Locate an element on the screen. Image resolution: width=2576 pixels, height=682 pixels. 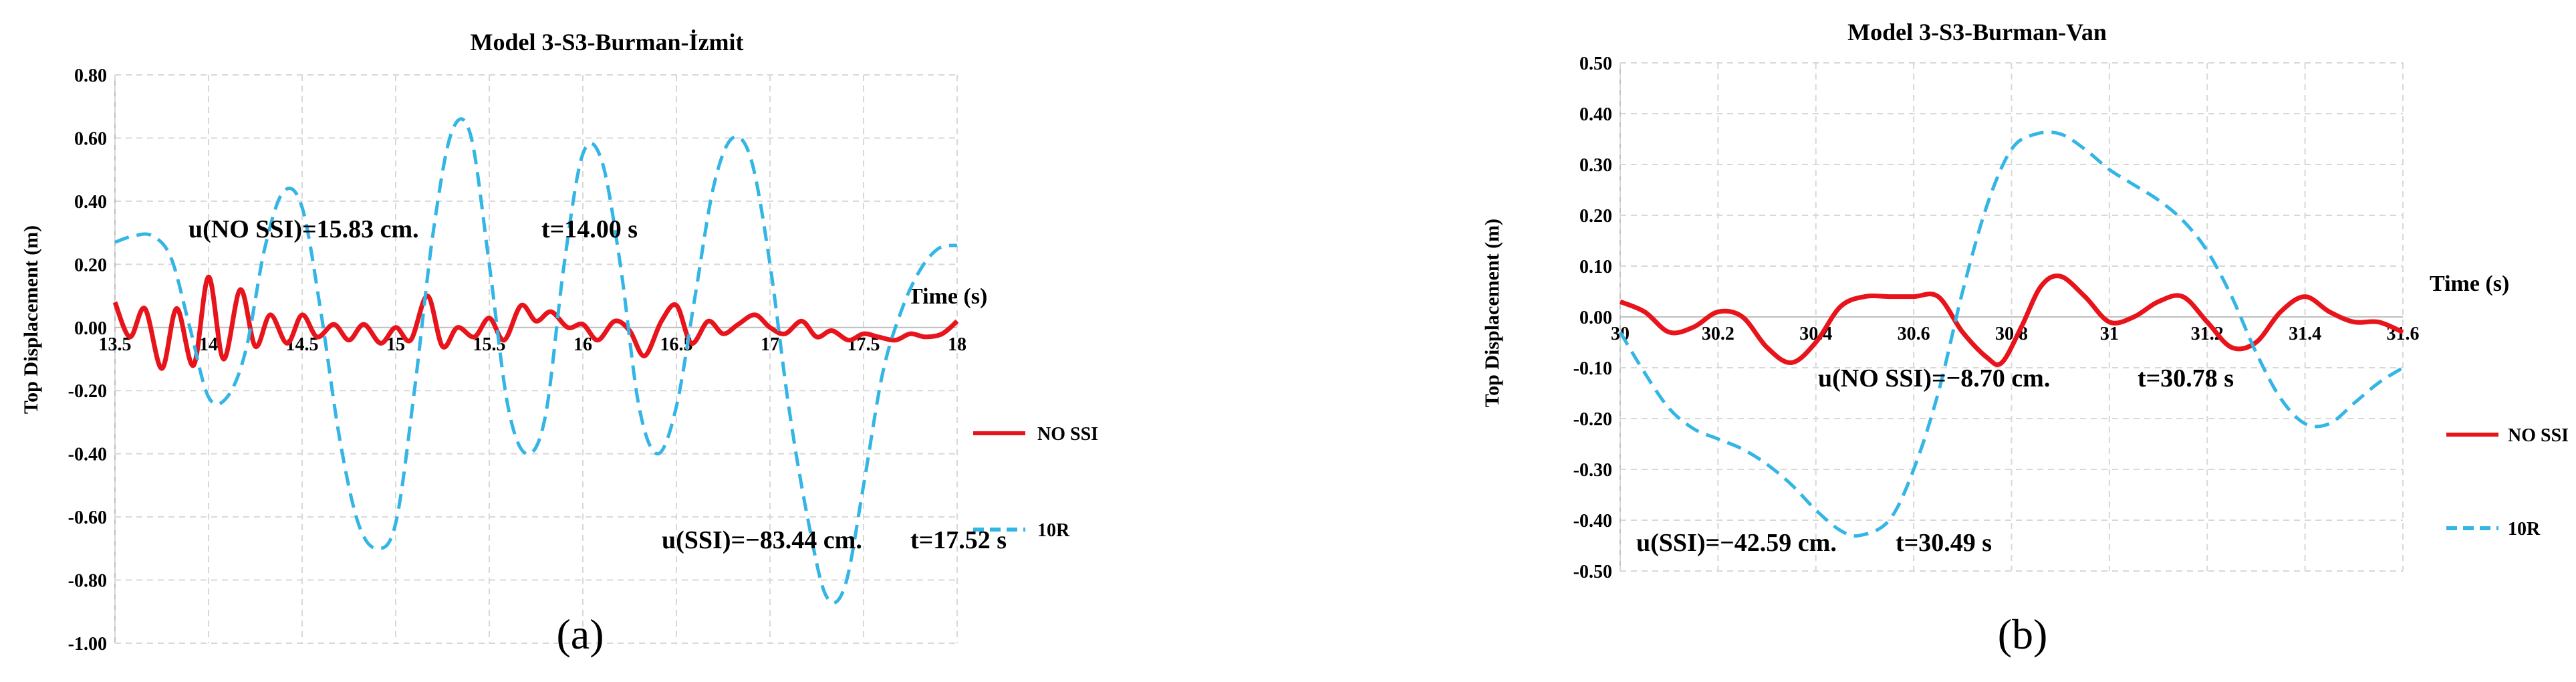
panel-b-annotation-t-no-ssi: t=30.78 s is located at coordinates (2186, 378).